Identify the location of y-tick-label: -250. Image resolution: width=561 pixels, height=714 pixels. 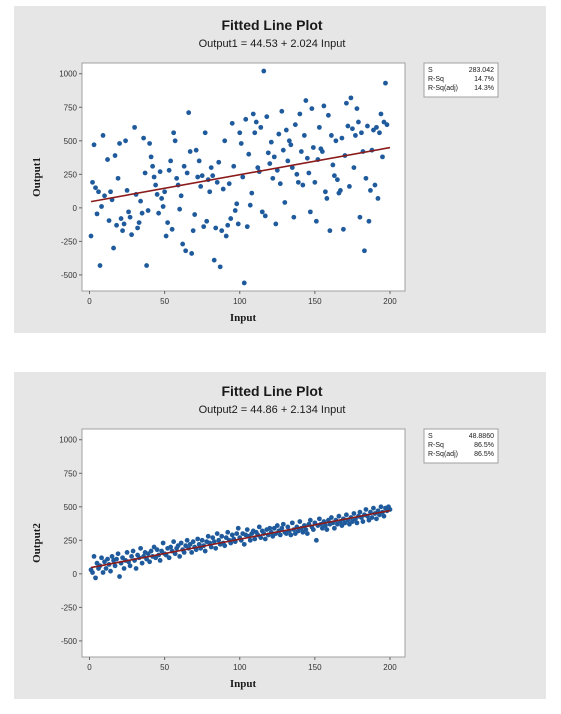
(69, 241).